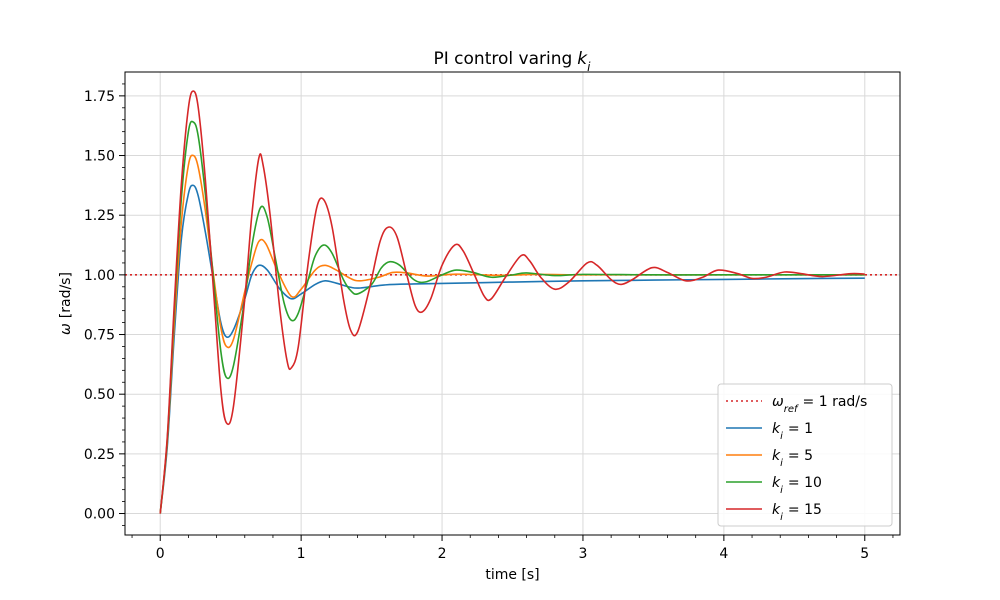  Describe the element at coordinates (99, 336) in the screenshot. I see `y-tick-label: 0.75` at that location.